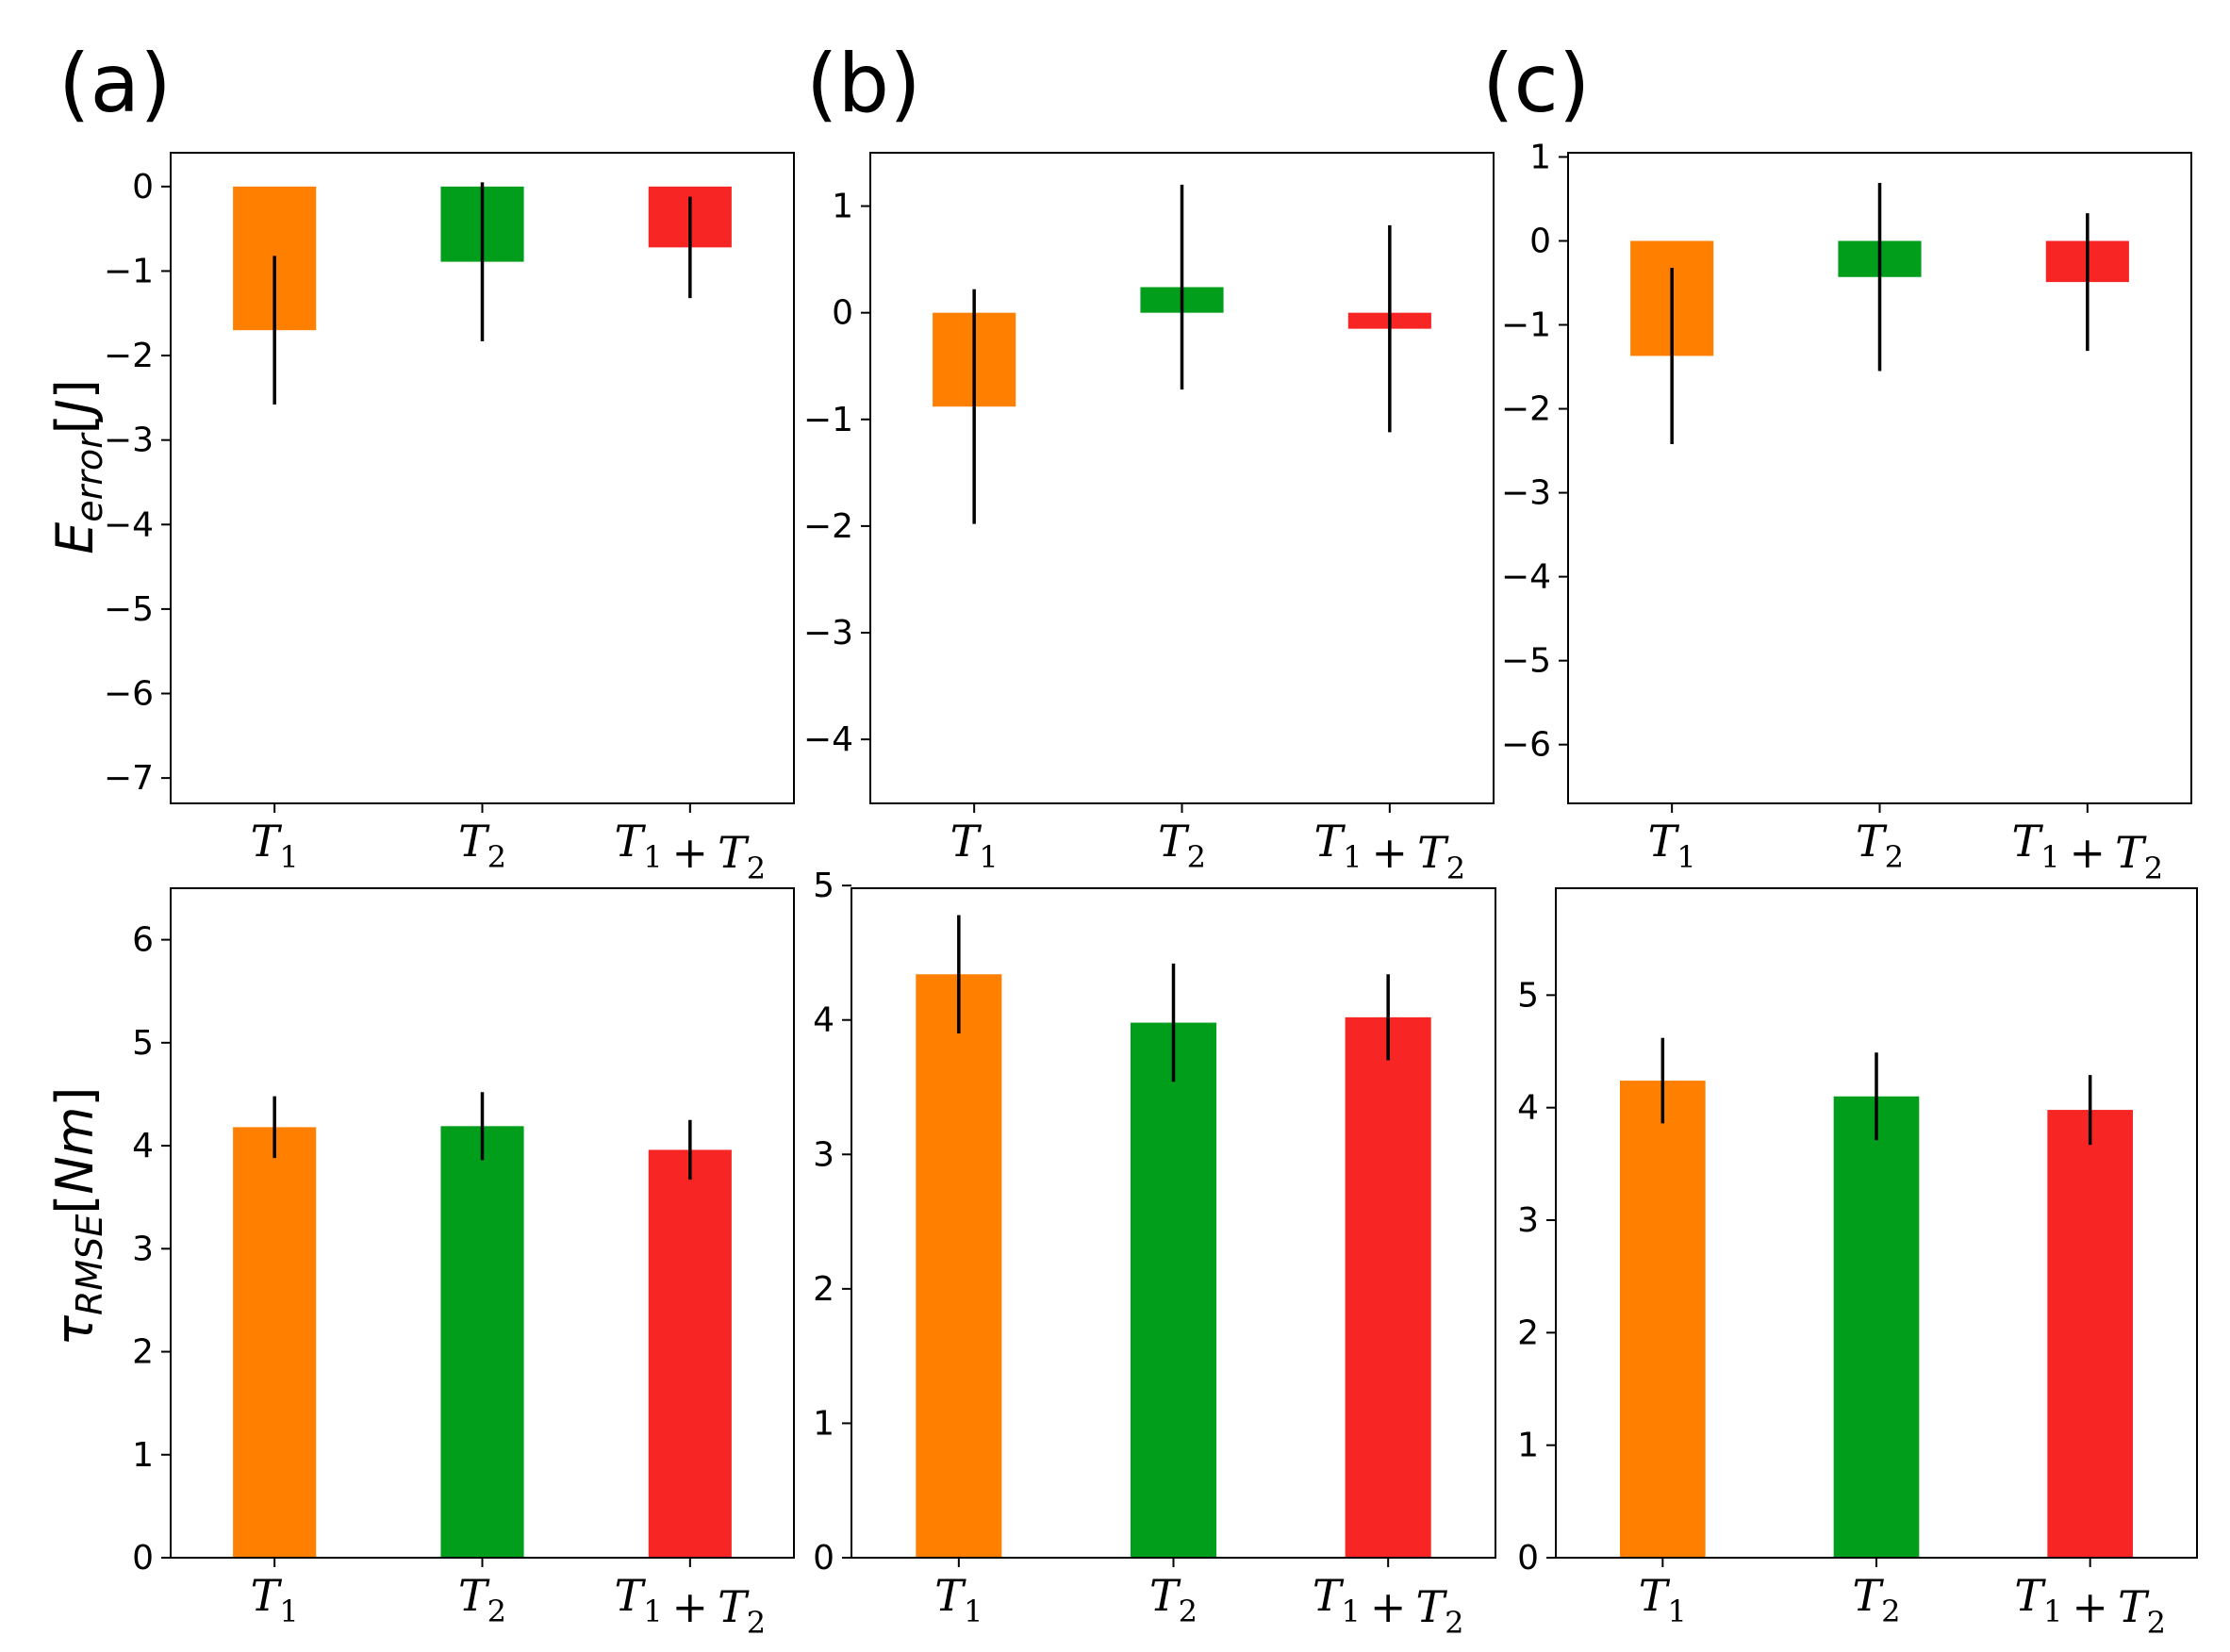  I want to click on chart-a-energy: −7 −6 −5 −4 −3 −2 −1 0 T1 T2 T1 + T2, so click(450, 519).